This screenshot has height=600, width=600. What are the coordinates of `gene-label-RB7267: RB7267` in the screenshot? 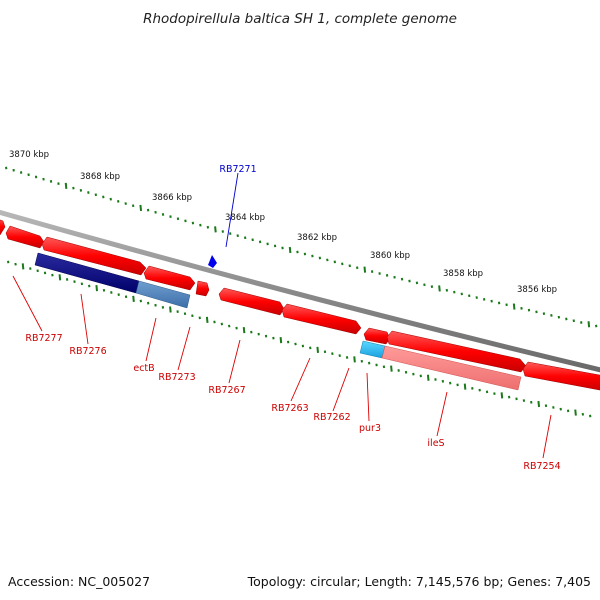 It's located at (226, 390).